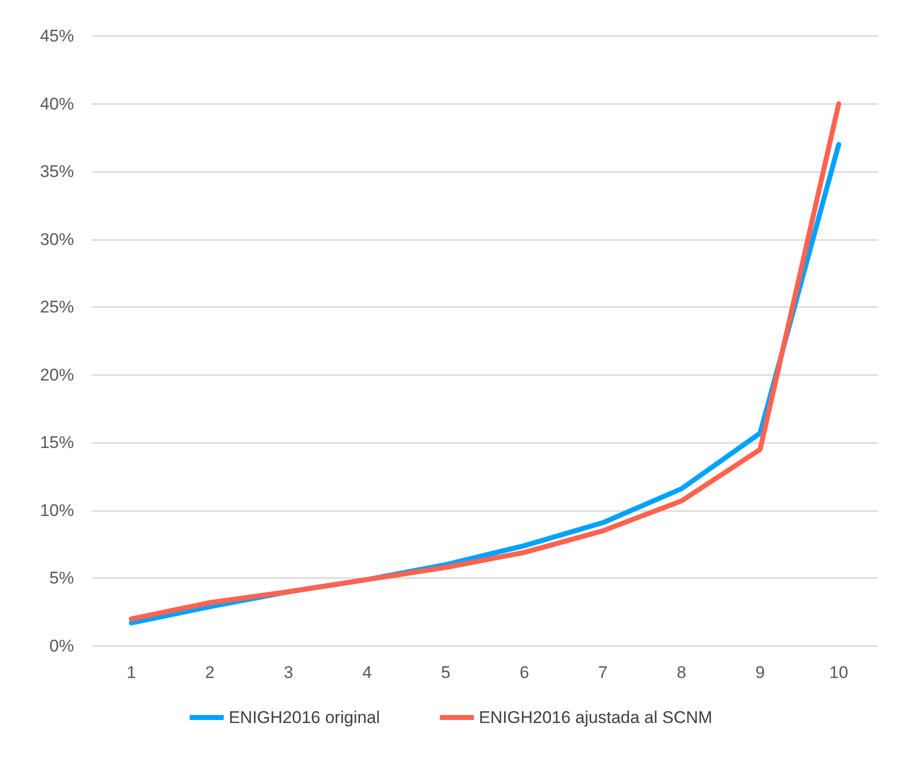 This screenshot has width=902, height=759. I want to click on legend-label: ENIGH2016 ajustada al SCNM, so click(595, 717).